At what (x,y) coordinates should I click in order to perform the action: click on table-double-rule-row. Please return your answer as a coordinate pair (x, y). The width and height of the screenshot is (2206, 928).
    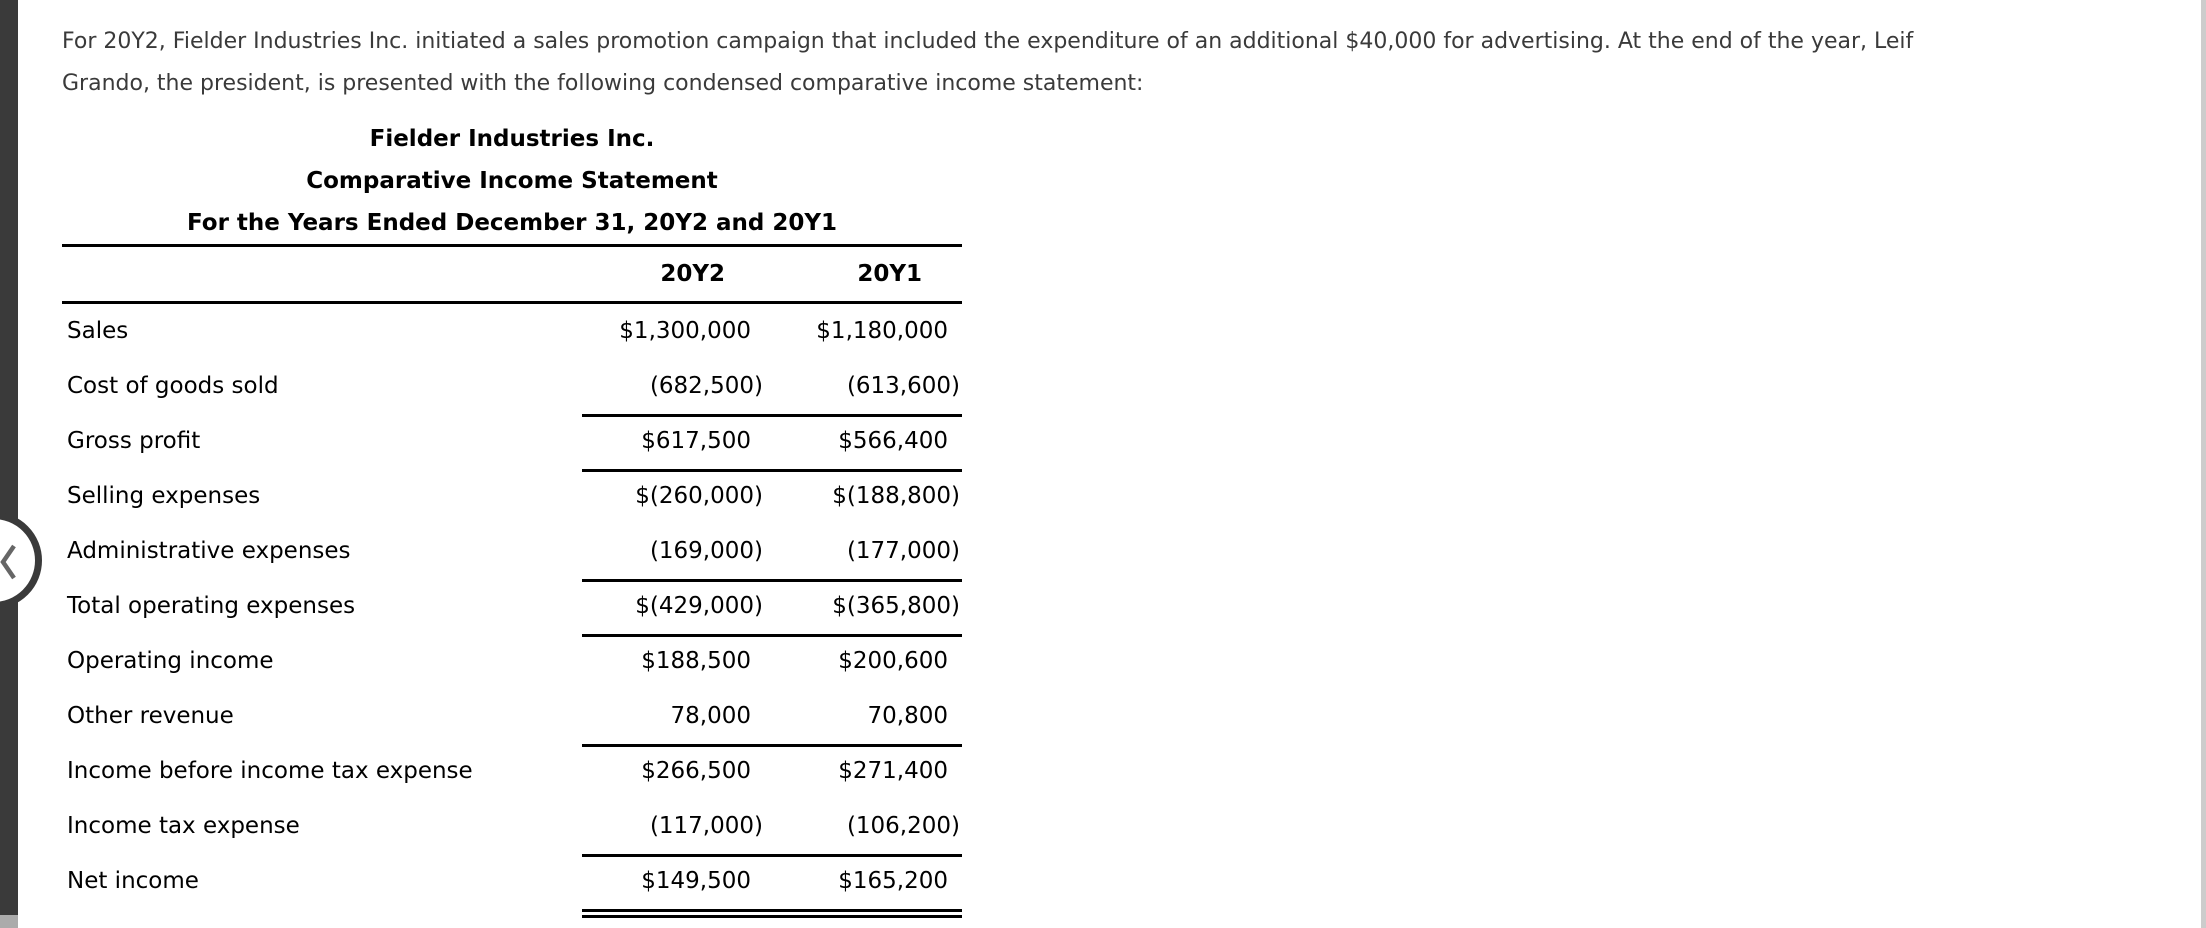
    Looking at the image, I should click on (512, 913).